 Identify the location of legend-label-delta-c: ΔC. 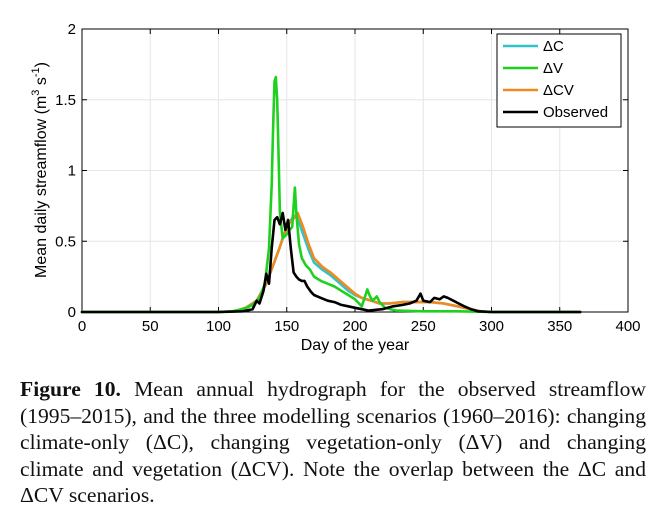
(553, 46).